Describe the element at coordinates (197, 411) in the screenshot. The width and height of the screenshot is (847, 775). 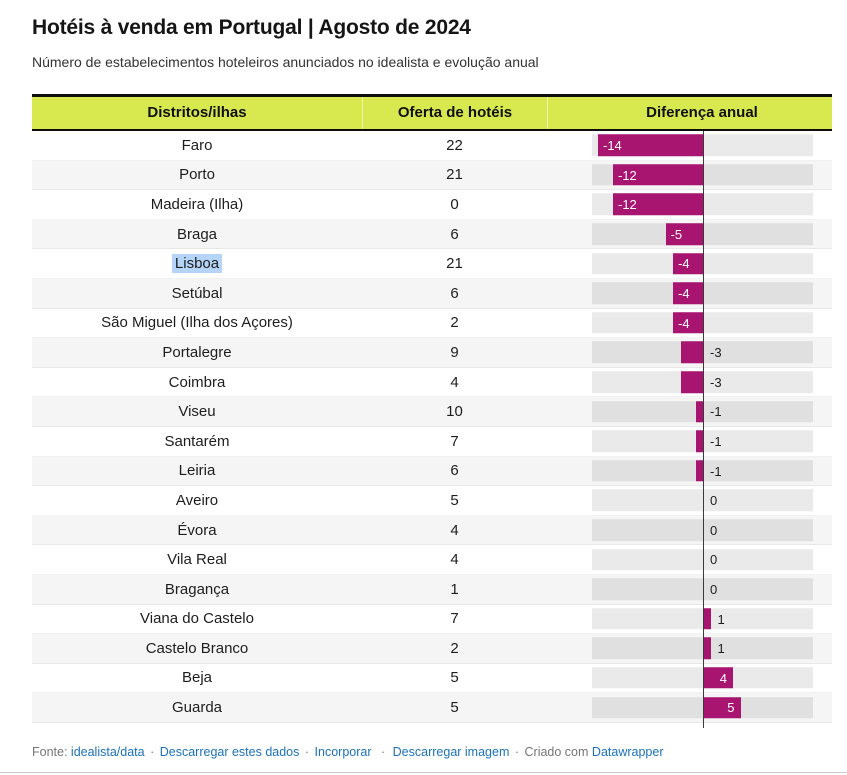
I see `district-cell: Viseu` at that location.